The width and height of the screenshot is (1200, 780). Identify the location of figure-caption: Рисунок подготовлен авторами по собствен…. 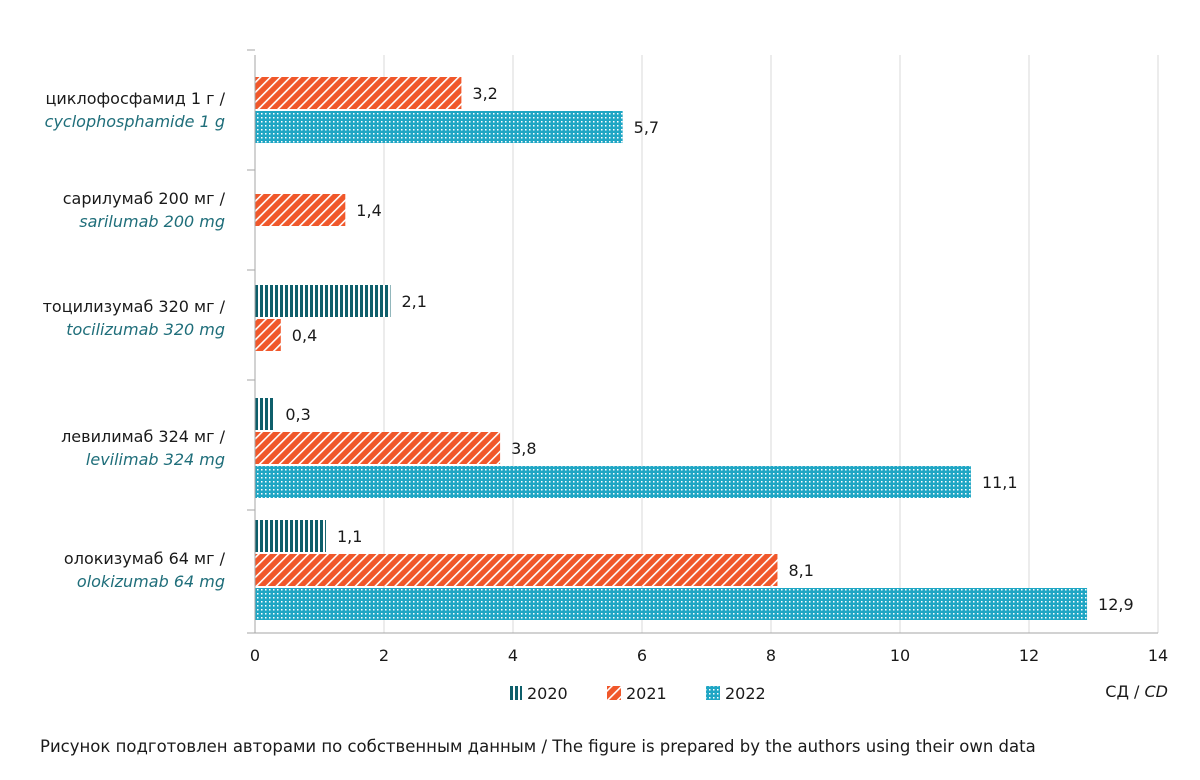
(538, 746).